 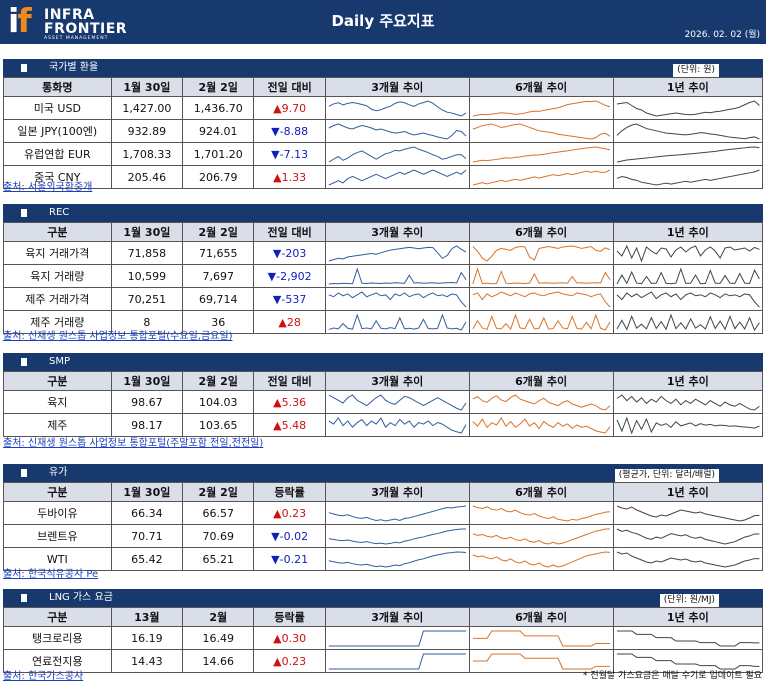 What do you see at coordinates (289, 276) in the screenshot?
I see `change-value: ▼-2,902` at bounding box center [289, 276].